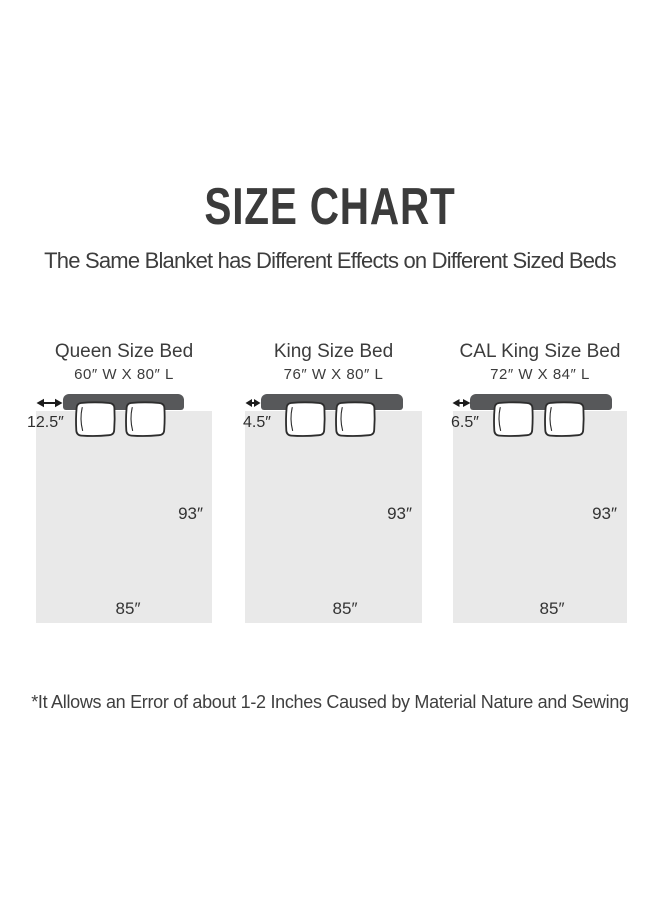  I want to click on bed-name: Queen Size Bed, so click(124, 351).